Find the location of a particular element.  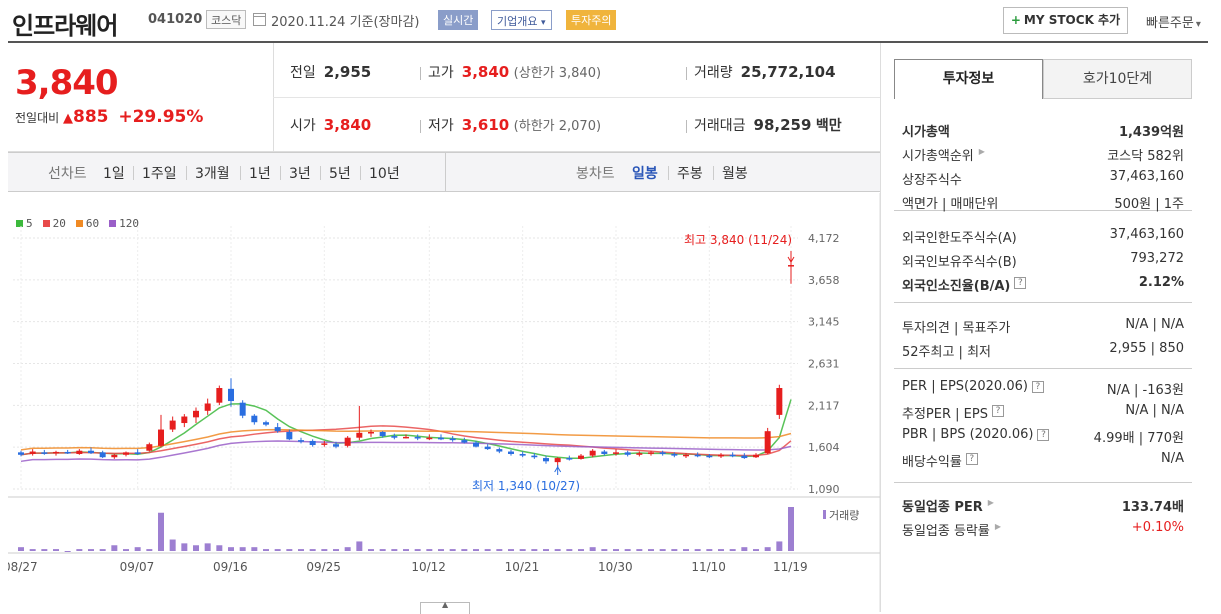

investment-warning-badge: 투자주의 is located at coordinates (591, 20).